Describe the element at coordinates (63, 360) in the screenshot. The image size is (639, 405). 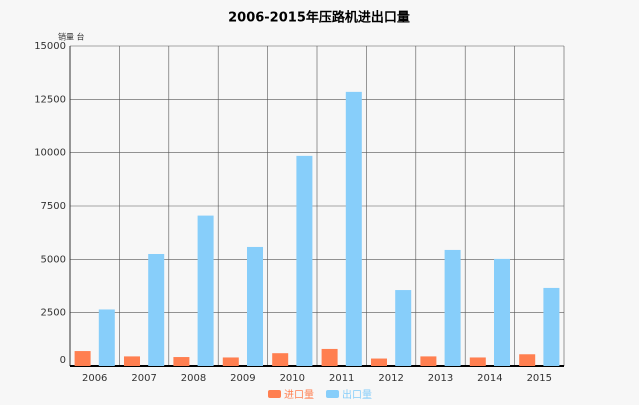
I see `y-tick-label: 0` at that location.